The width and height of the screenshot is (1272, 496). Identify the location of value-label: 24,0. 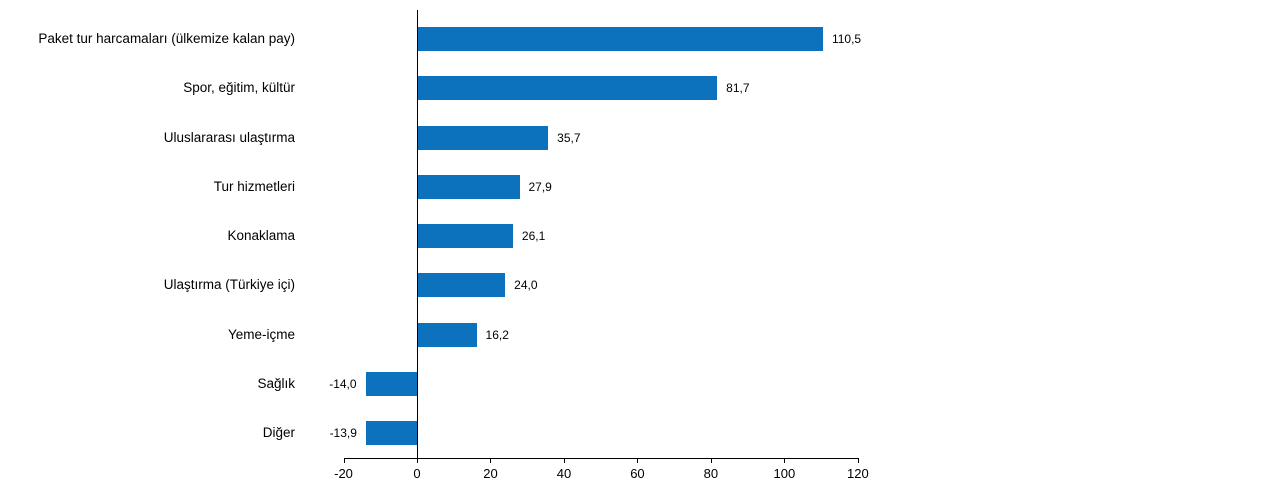
(526, 285).